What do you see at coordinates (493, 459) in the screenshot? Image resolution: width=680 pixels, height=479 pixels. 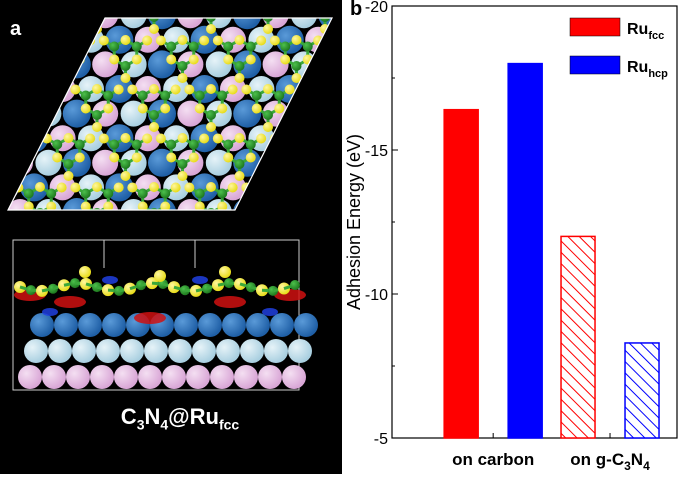 I see `x-category-label: on carbon` at bounding box center [493, 459].